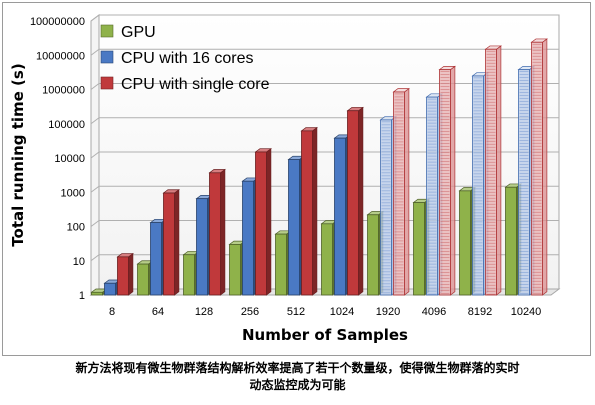  Describe the element at coordinates (187, 58) in the screenshot. I see `legend-label: CPU with 16 cores` at that location.